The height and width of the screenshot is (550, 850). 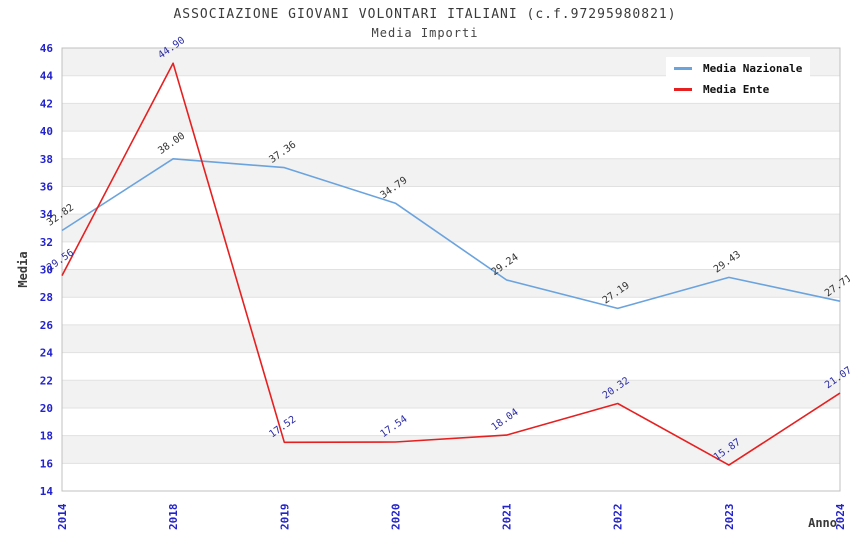 I want to click on chart-subtitle: Media Importi, so click(x=425, y=33).